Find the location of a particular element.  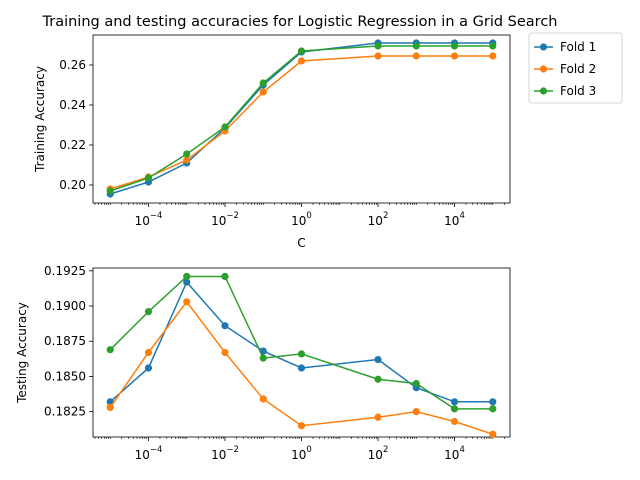

y-tick-label: 0.1850 is located at coordinates (65, 376).